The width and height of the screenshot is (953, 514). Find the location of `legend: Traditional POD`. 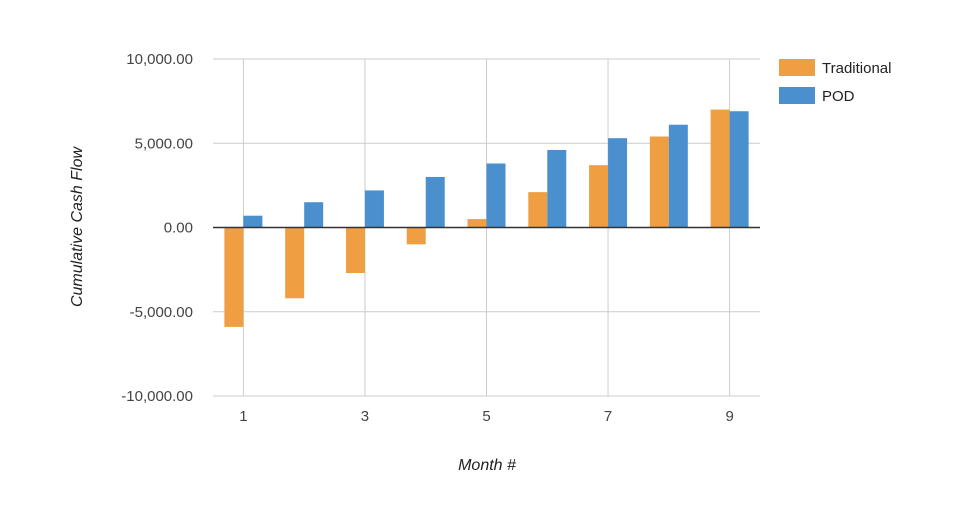

legend: Traditional POD is located at coordinates (835, 82).